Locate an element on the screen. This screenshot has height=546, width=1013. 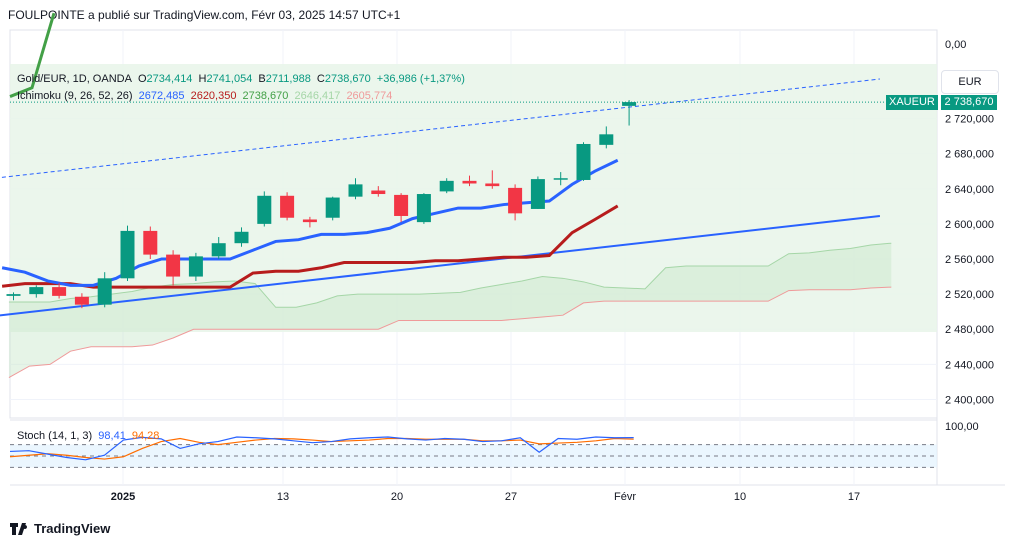
price-tick-label: 2 400,000 is located at coordinates (969, 400).